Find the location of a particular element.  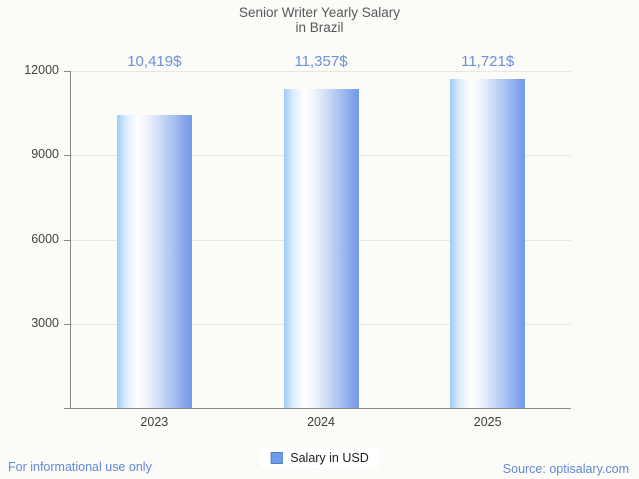

legend: Salary in USD is located at coordinates (319, 458).